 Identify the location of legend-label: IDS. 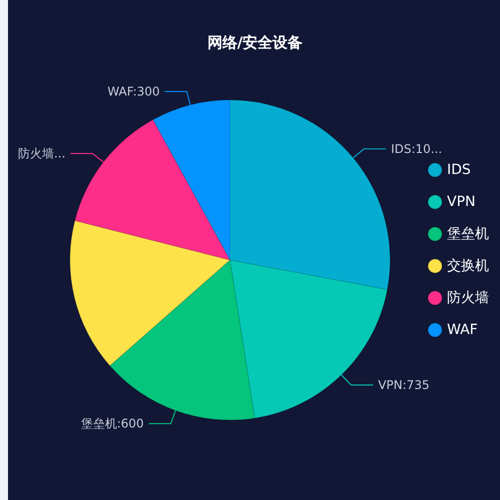
(459, 170).